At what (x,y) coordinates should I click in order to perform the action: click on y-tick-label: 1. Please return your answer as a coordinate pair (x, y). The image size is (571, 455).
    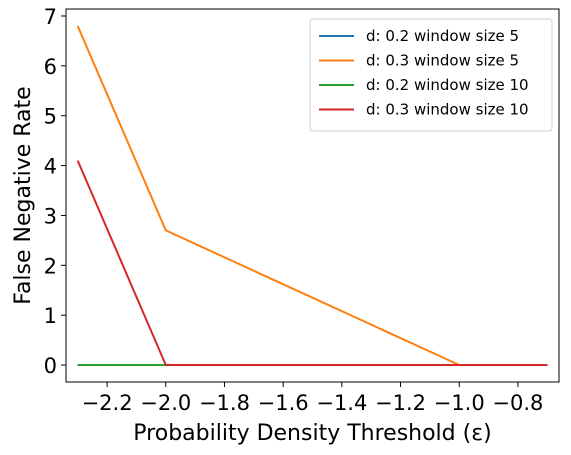
    Looking at the image, I should click on (50, 316).